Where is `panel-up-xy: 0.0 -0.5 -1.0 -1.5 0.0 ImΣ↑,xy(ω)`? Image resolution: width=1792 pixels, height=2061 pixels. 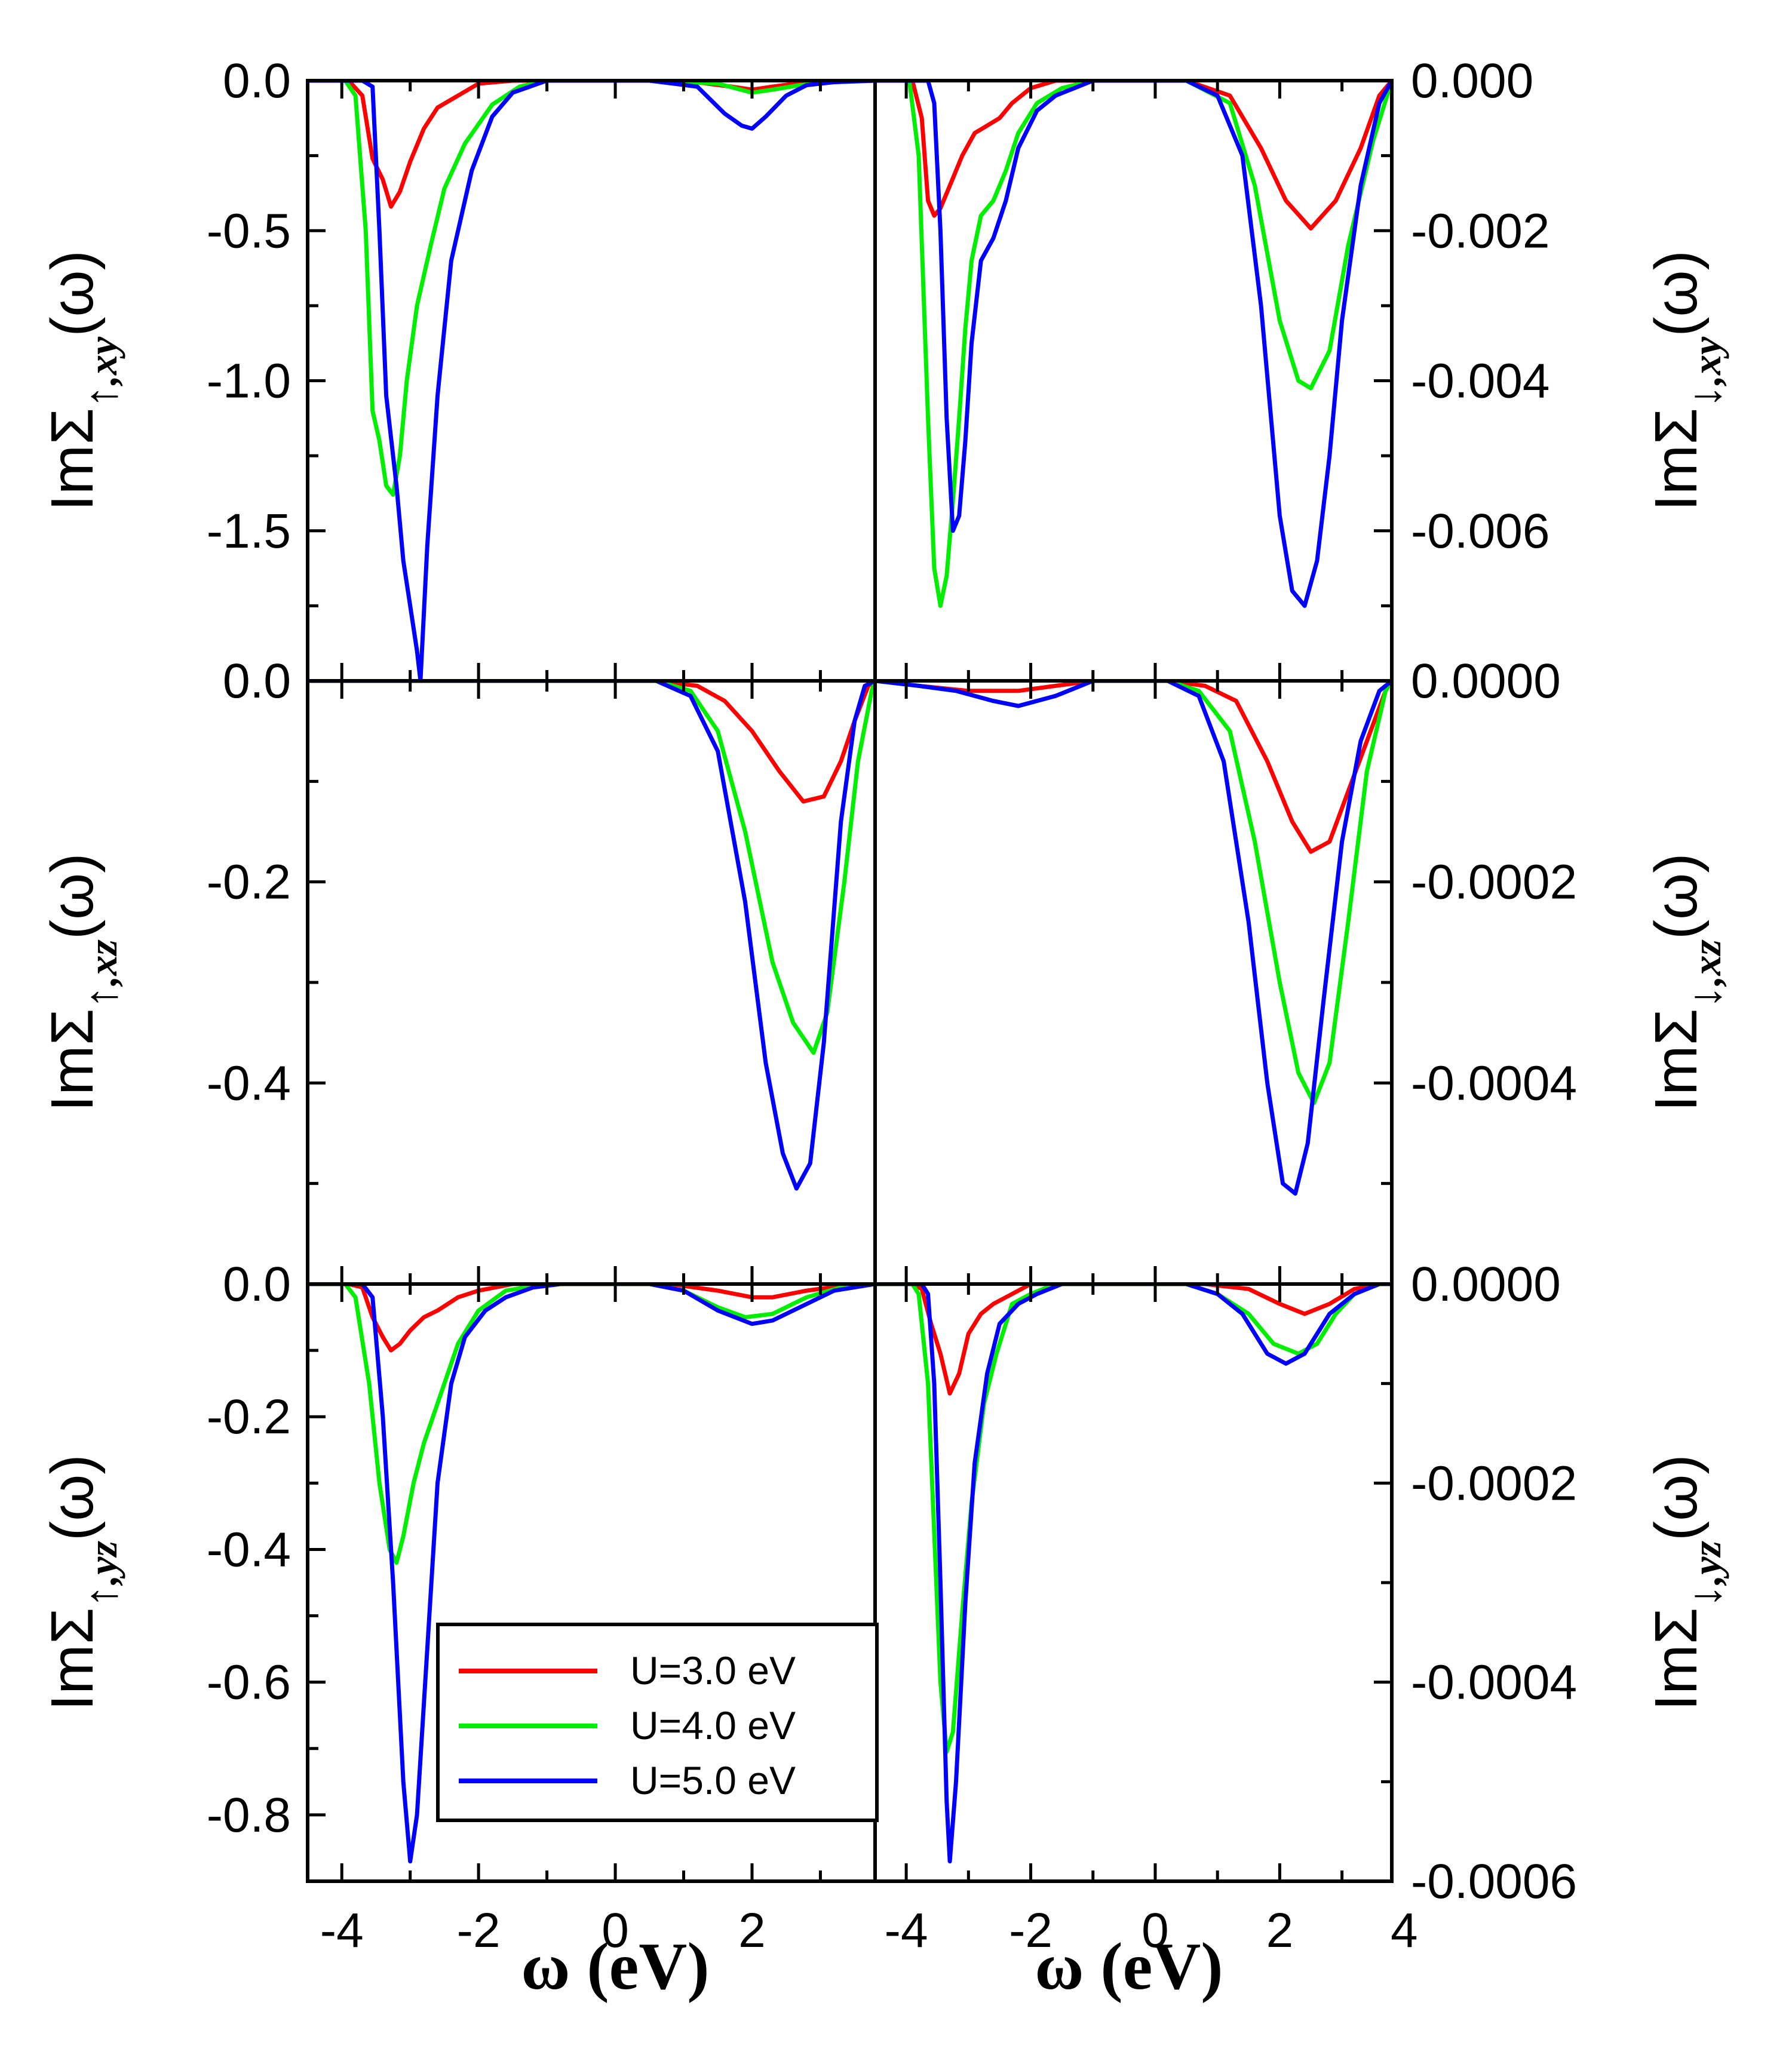
panel-up-xy: 0.0 -0.5 -1.0 -1.5 0.0 ImΣ↑,xy(ω) is located at coordinates (458, 381).